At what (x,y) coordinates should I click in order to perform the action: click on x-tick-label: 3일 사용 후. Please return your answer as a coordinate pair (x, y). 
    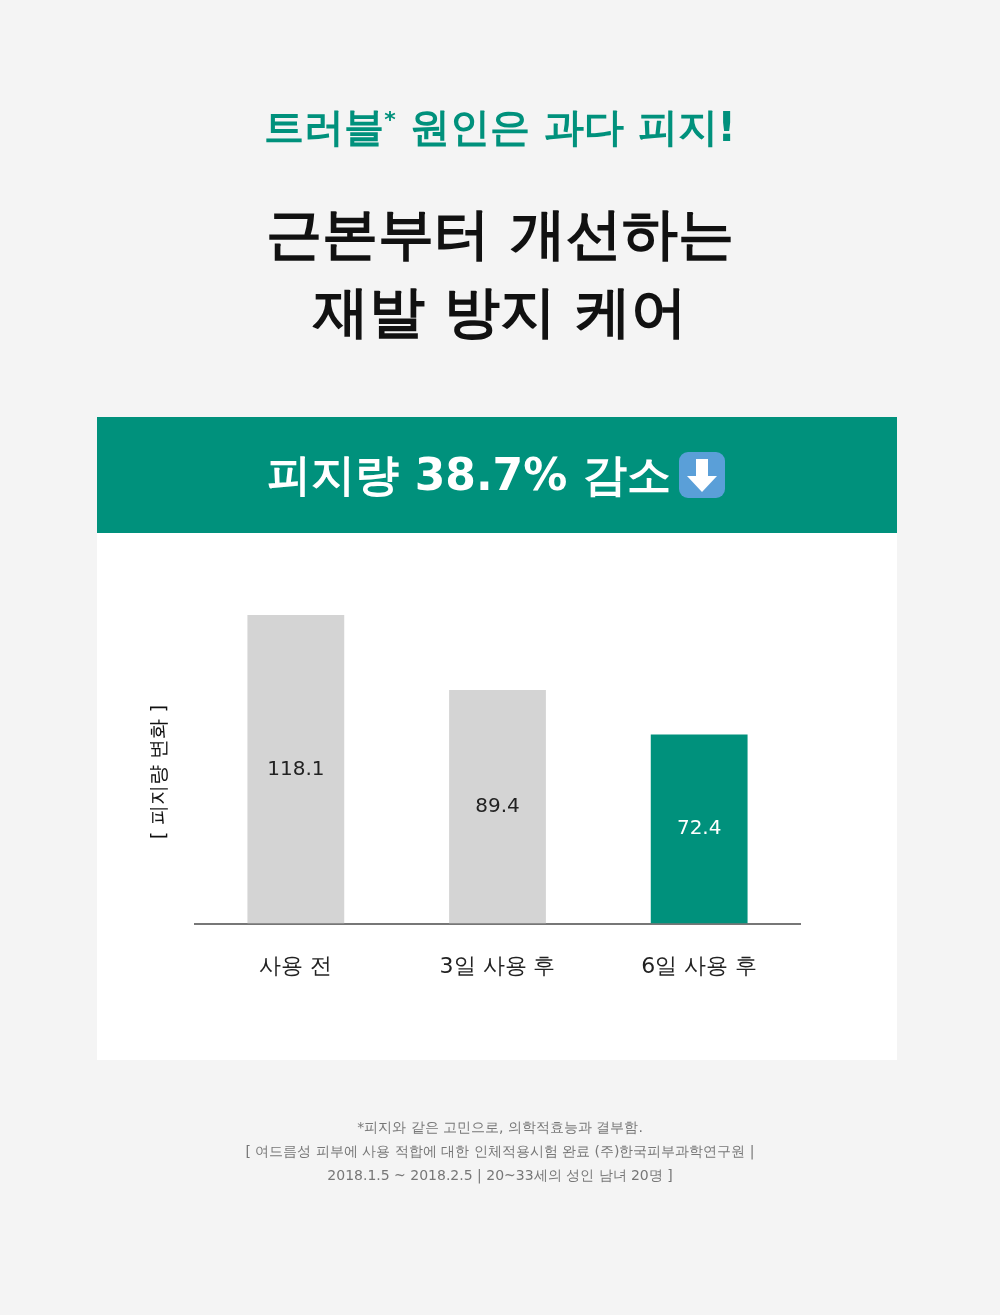
    Looking at the image, I should click on (497, 965).